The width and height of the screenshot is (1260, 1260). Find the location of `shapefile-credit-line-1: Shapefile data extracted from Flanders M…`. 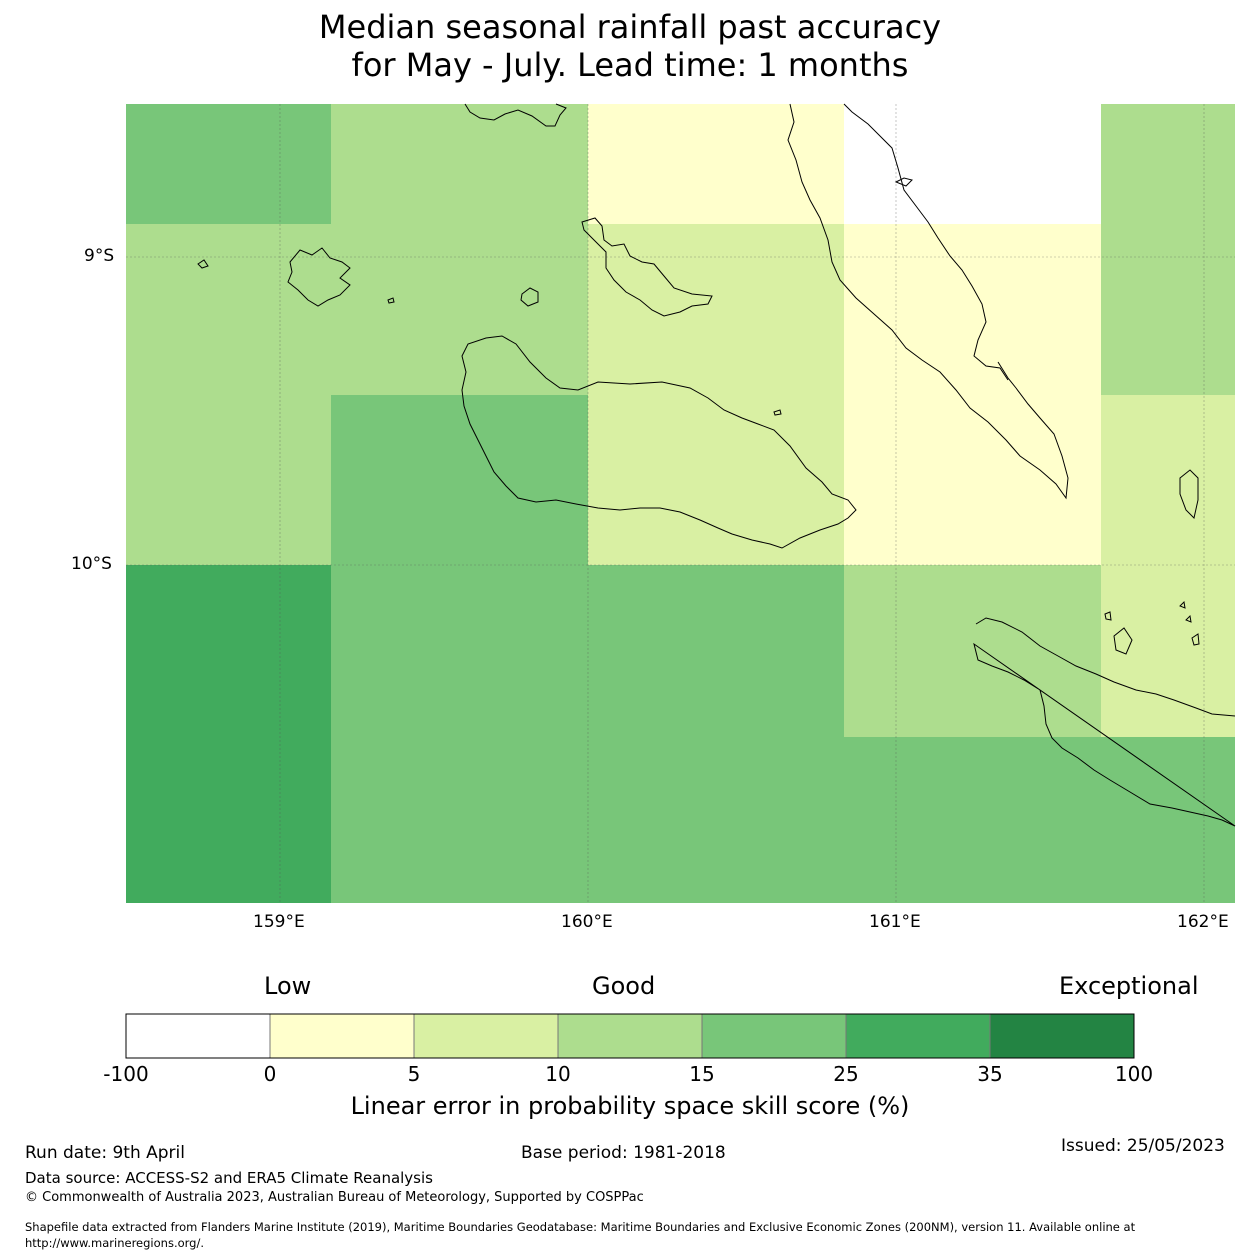

shapefile-credit-line-1: Shapefile data extracted from Flanders M… is located at coordinates (580, 1227).